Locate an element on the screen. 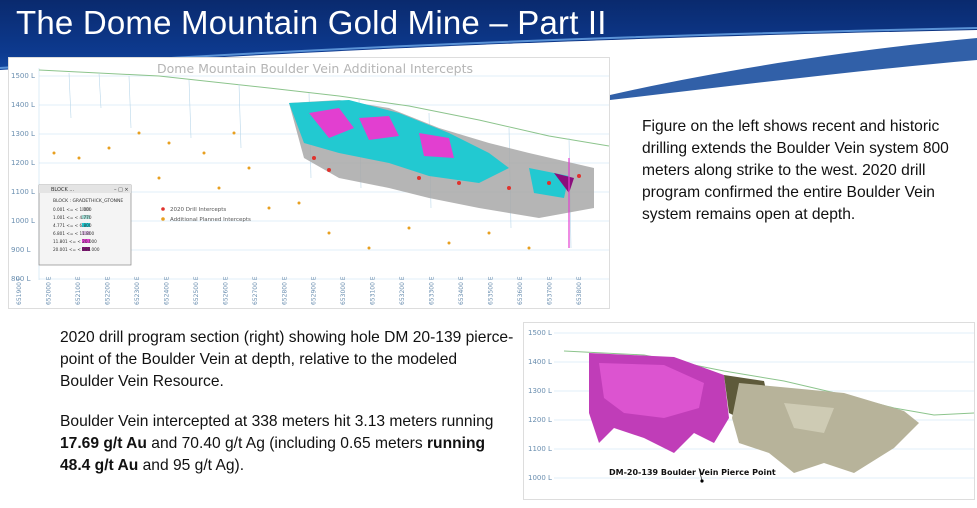  legend-row: 1.001 <= < 4.770 is located at coordinates (72, 217).